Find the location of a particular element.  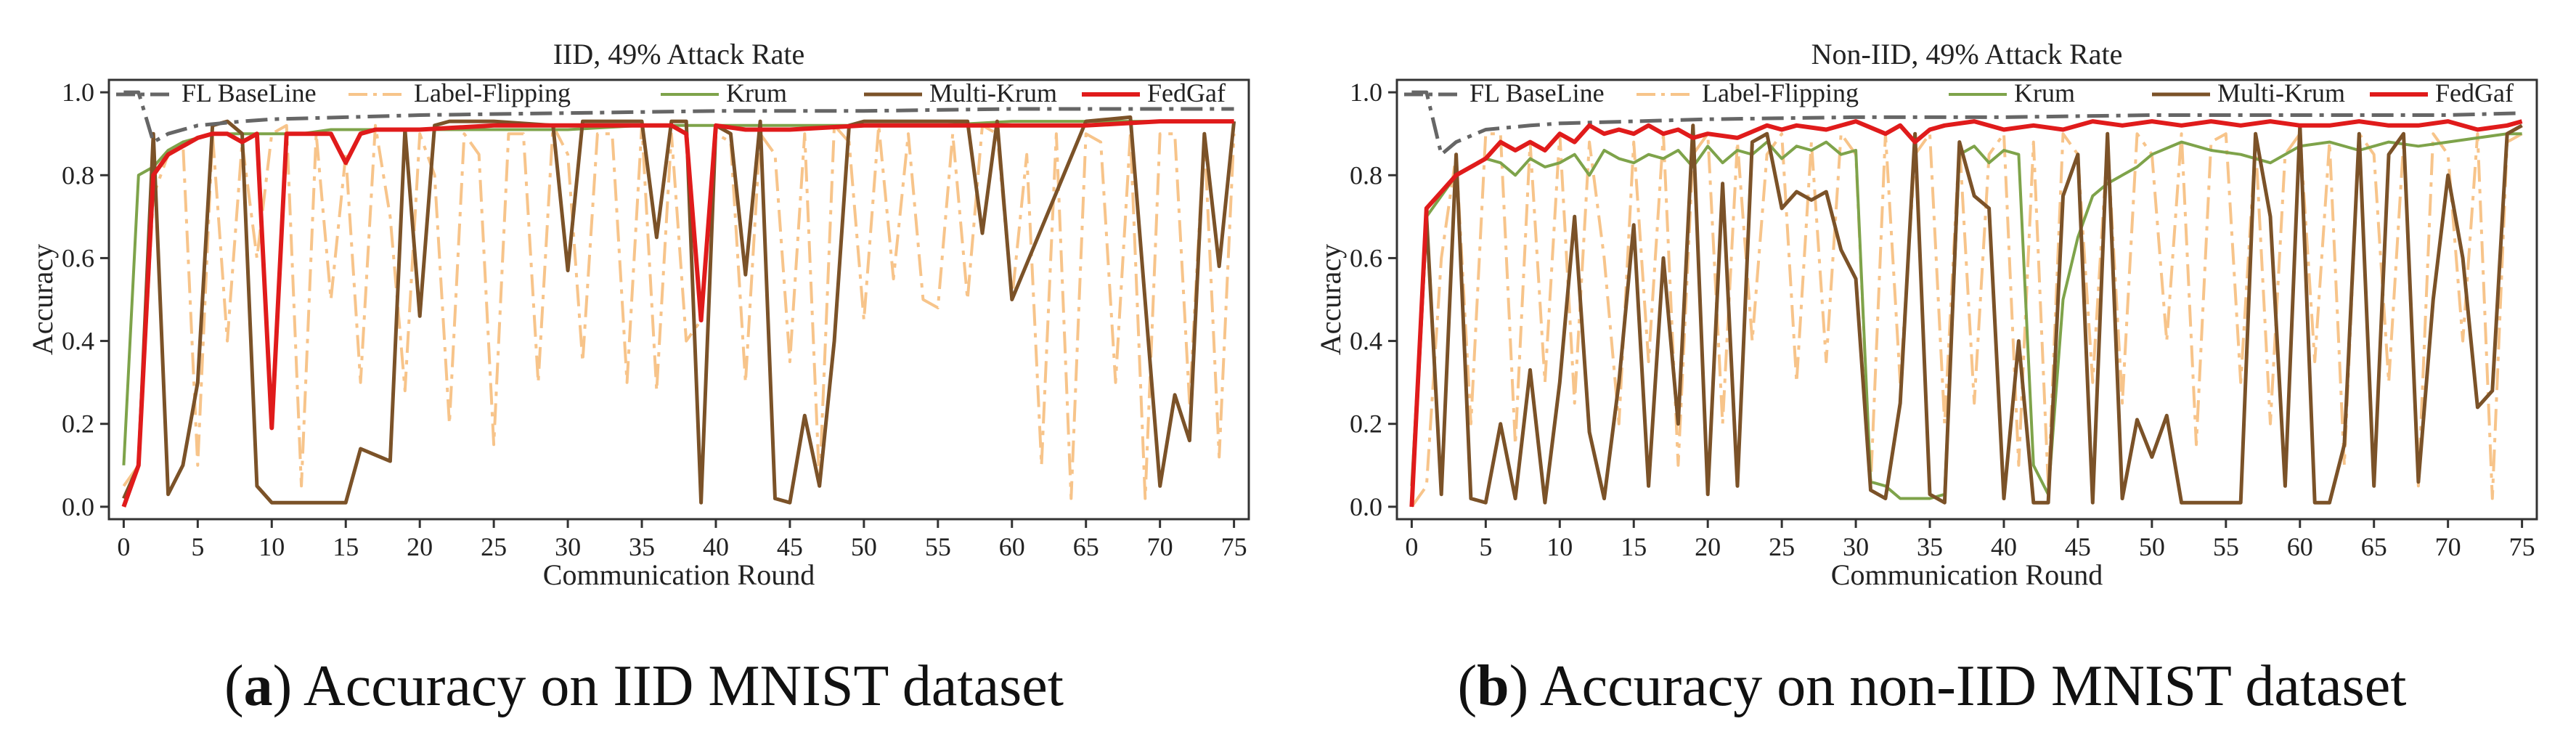

caption-b: (b) Accuracy on non-IID MNIST dataset is located at coordinates (1932, 687).